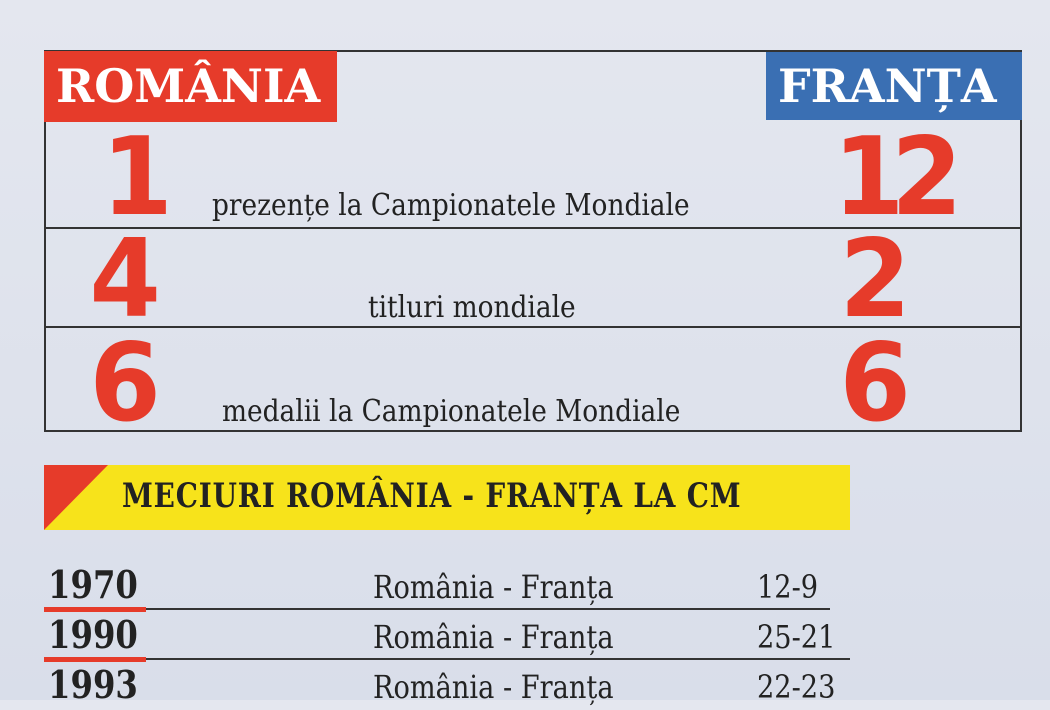 This screenshot has width=1050, height=710. What do you see at coordinates (93, 634) in the screenshot?
I see `match-year: 1990` at bounding box center [93, 634].